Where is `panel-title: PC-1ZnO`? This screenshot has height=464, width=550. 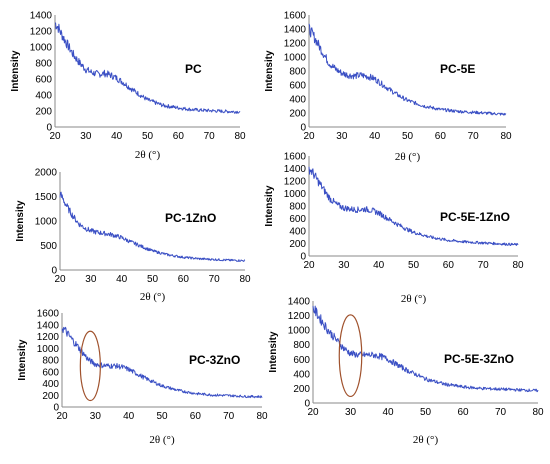 panel-title: PC-1ZnO is located at coordinates (190, 218).